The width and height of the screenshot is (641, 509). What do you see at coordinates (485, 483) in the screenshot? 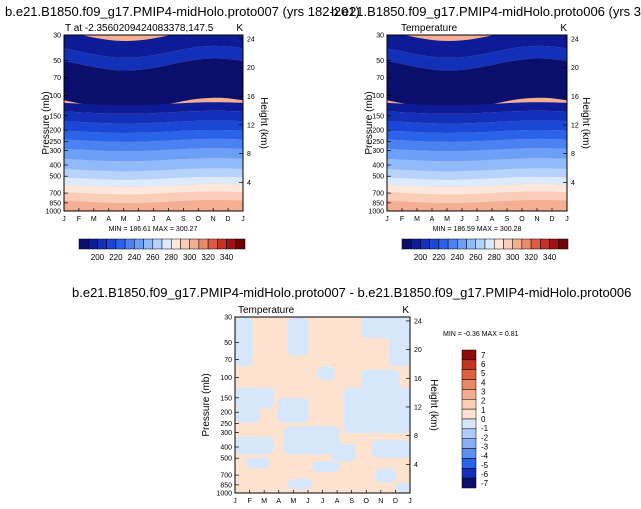
I see `colorbar-label: -7` at bounding box center [485, 483].